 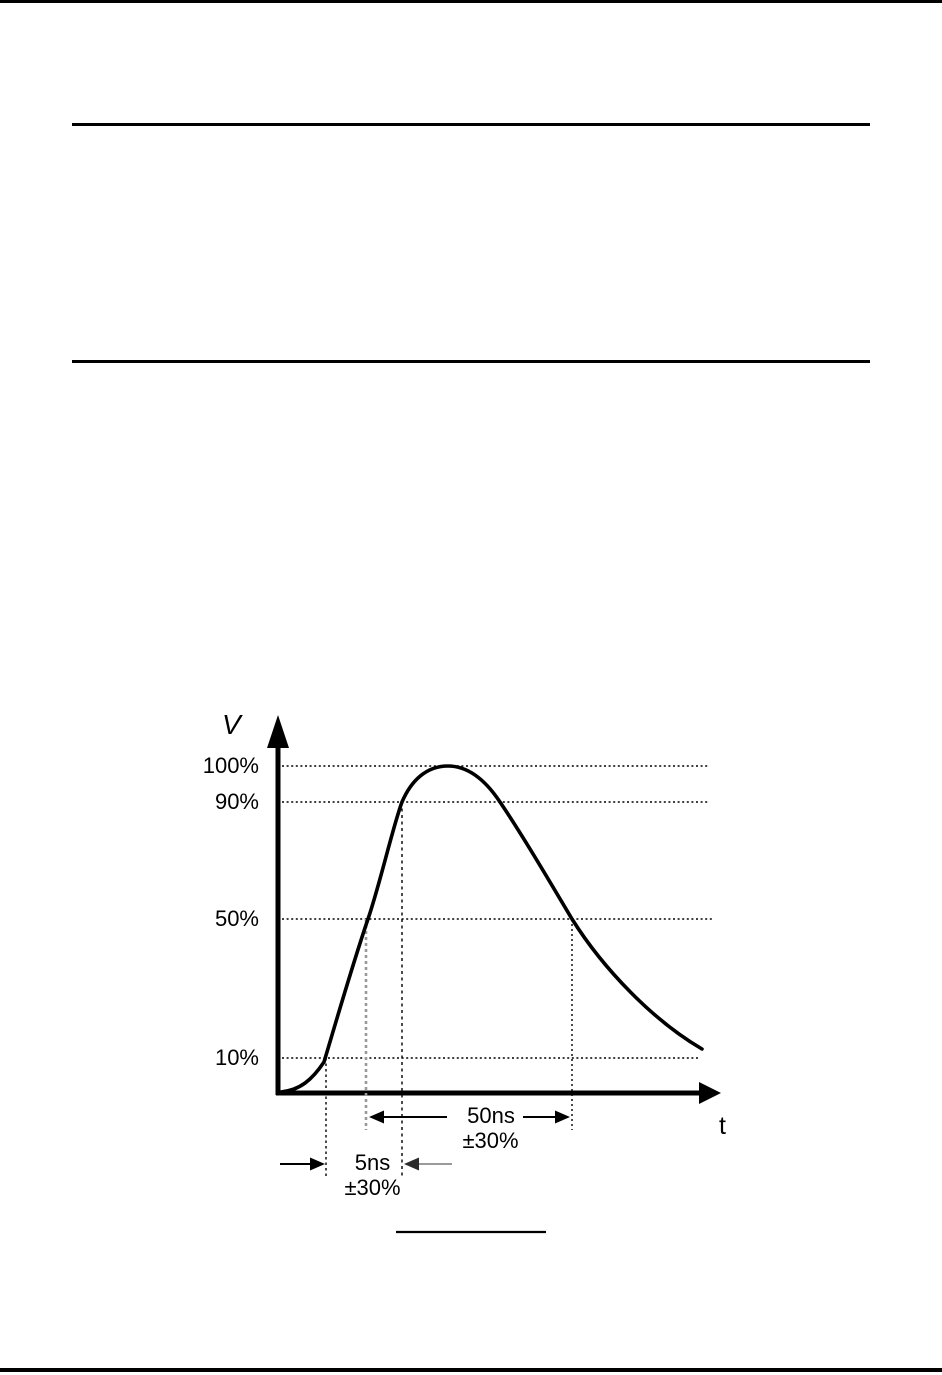 What do you see at coordinates (491, 929) in the screenshot?
I see `waveform-curve` at bounding box center [491, 929].